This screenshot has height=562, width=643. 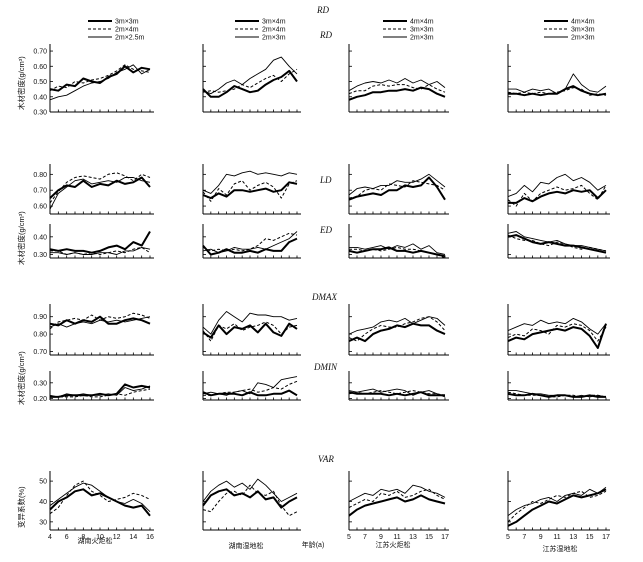 I want to click on legend-label-1: 3m×3m, so click(x=127, y=22).